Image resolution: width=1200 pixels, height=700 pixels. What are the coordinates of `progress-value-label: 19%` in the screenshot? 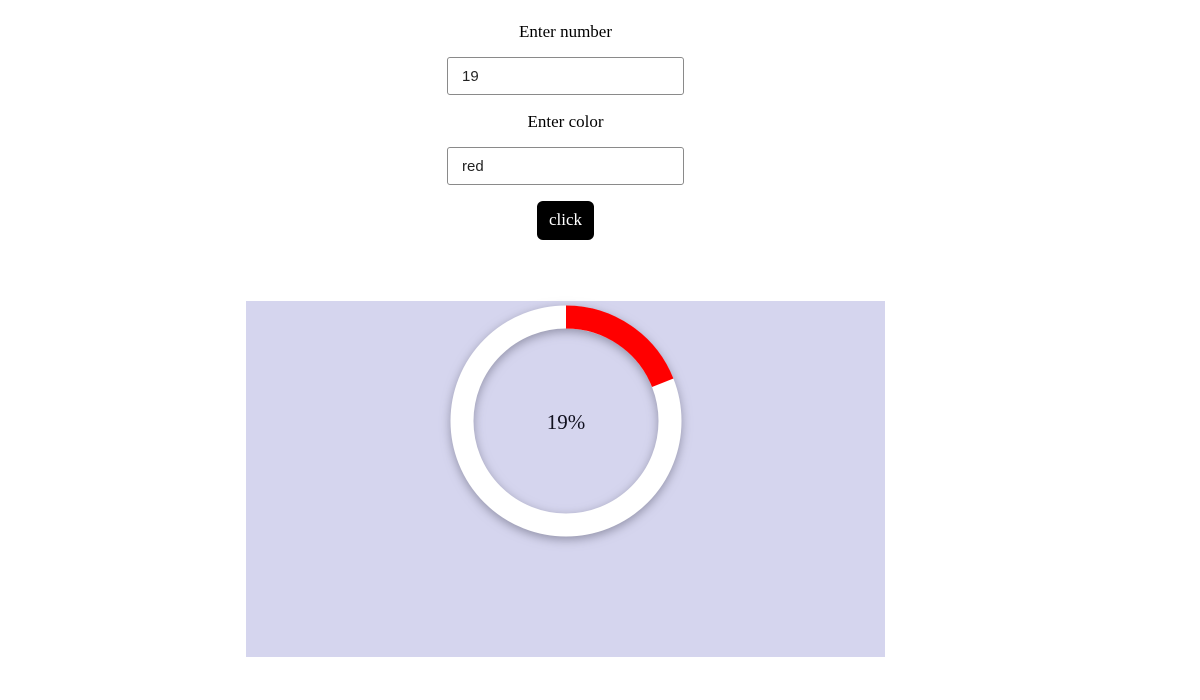 It's located at (565, 422).